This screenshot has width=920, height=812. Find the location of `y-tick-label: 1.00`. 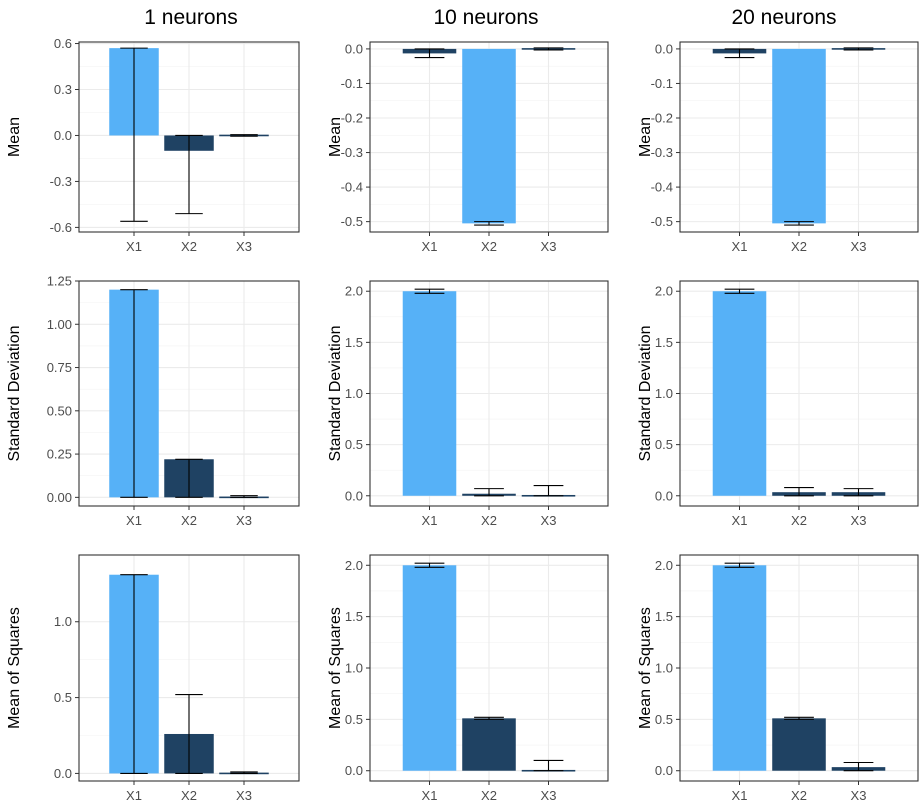

y-tick-label: 1.00 is located at coordinates (59, 324).